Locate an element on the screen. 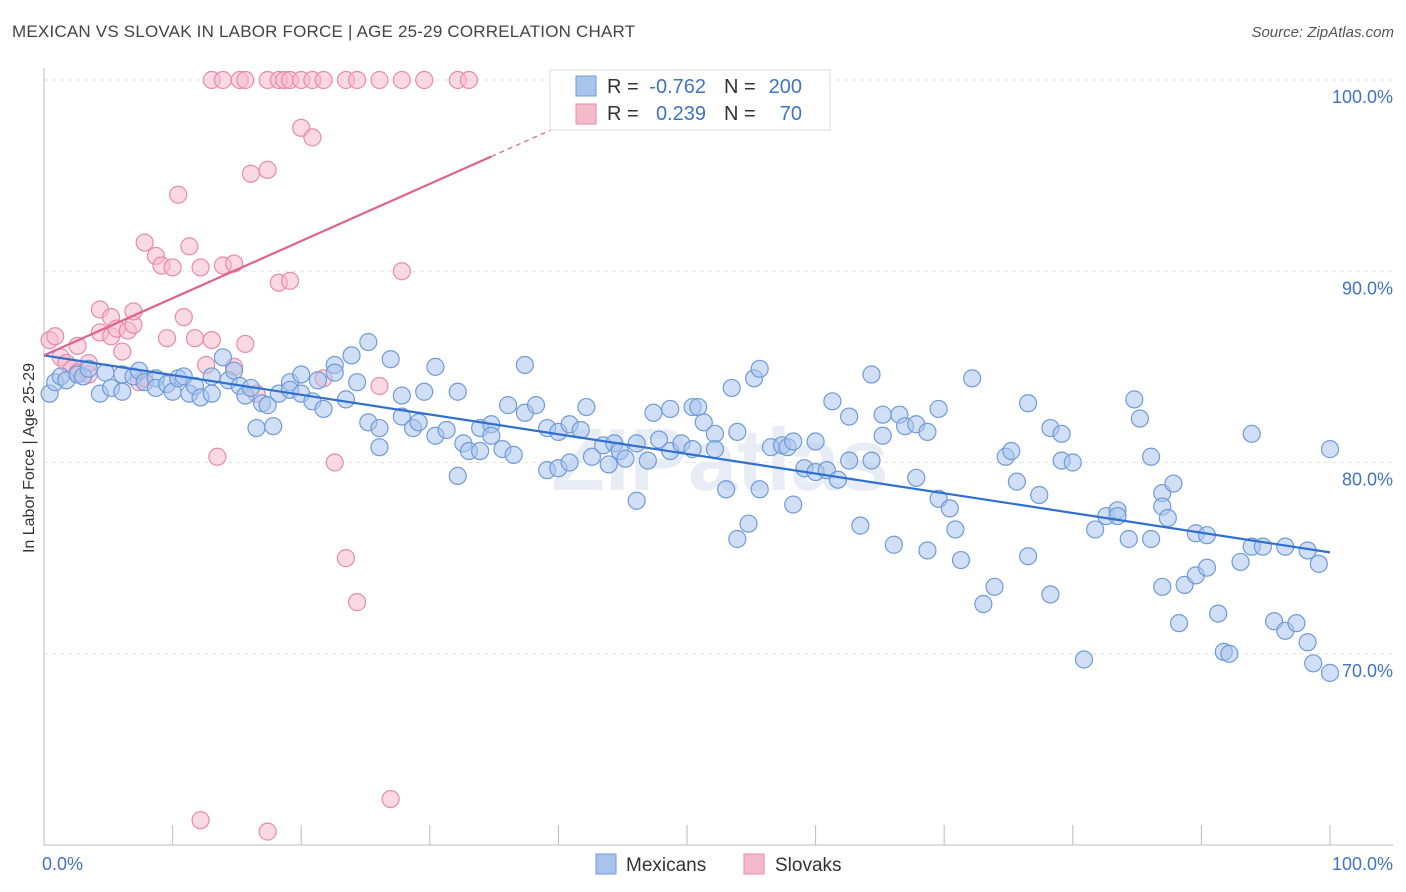 The image size is (1406, 892). legend-box is located at coordinates (690, 100).